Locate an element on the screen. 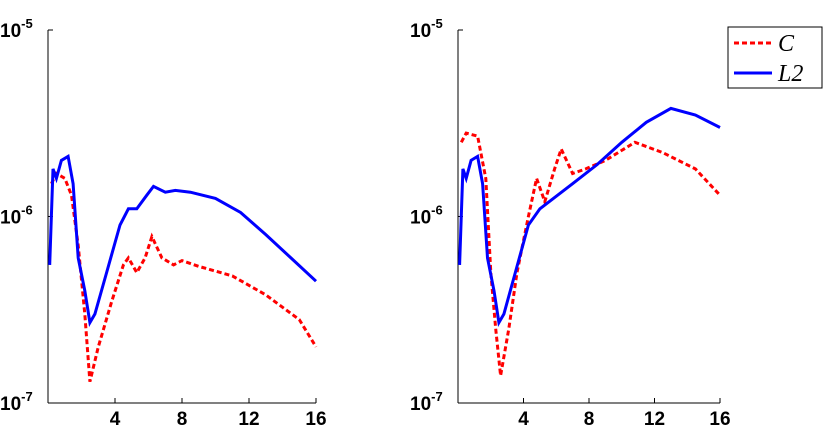  legend-box is located at coordinates (775, 57).